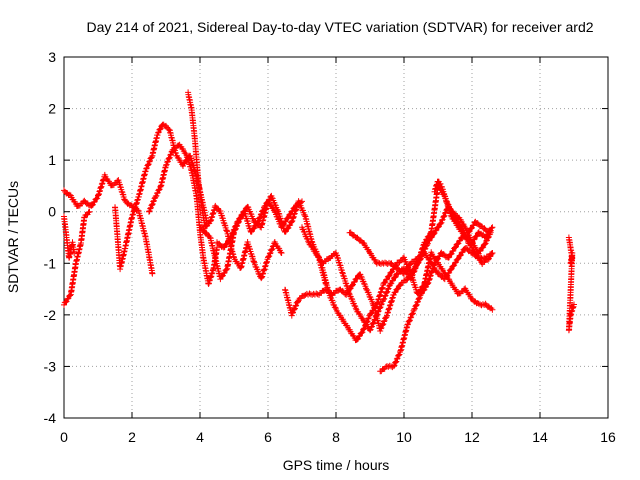 The height and width of the screenshot is (480, 640). I want to click on x-tick-label: 6, so click(268, 437).